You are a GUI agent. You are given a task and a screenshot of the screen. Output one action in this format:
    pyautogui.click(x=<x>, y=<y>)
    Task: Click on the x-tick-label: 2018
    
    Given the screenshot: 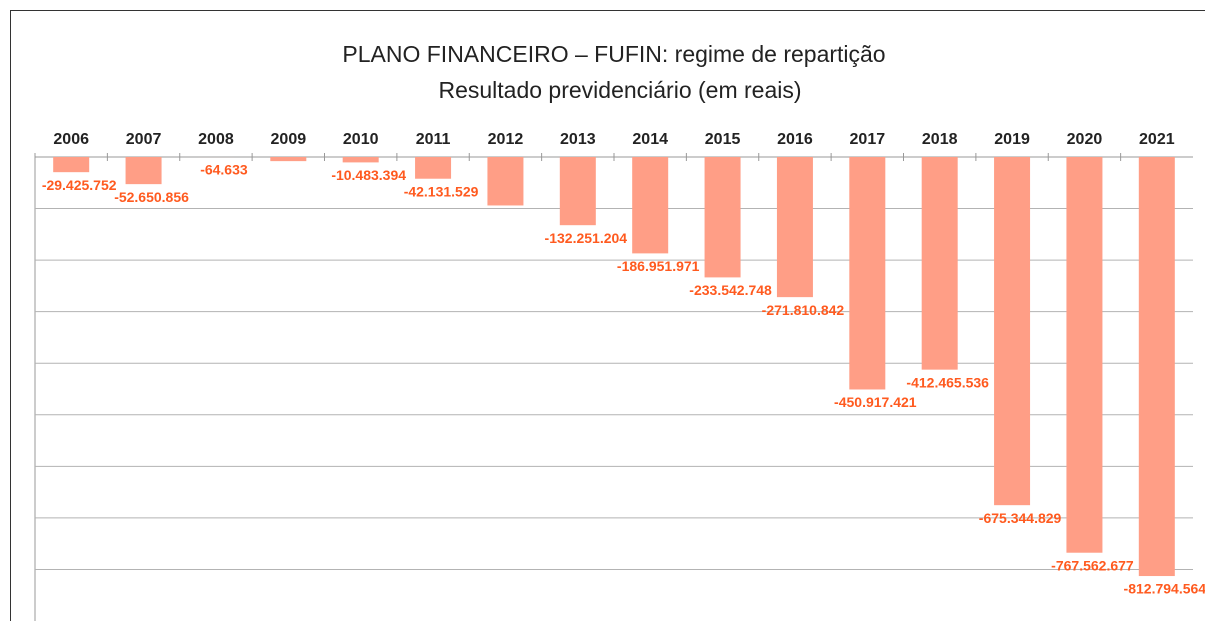 What is the action you would take?
    pyautogui.click(x=940, y=139)
    